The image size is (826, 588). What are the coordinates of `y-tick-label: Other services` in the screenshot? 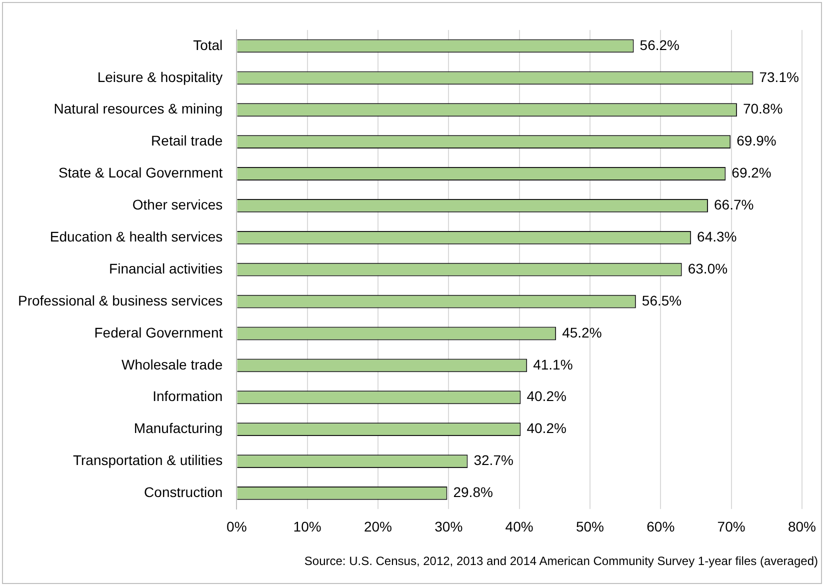 It's located at (177, 204).